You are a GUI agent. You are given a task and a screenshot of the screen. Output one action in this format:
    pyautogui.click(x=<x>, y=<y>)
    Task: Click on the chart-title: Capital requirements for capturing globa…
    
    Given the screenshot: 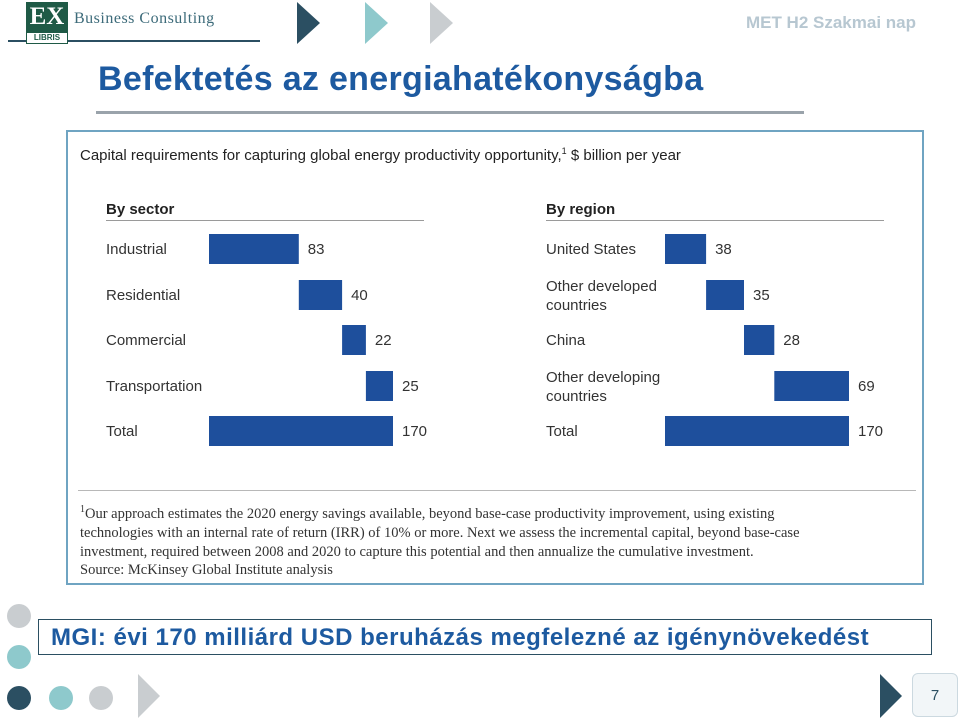 What is the action you would take?
    pyautogui.click(x=380, y=155)
    